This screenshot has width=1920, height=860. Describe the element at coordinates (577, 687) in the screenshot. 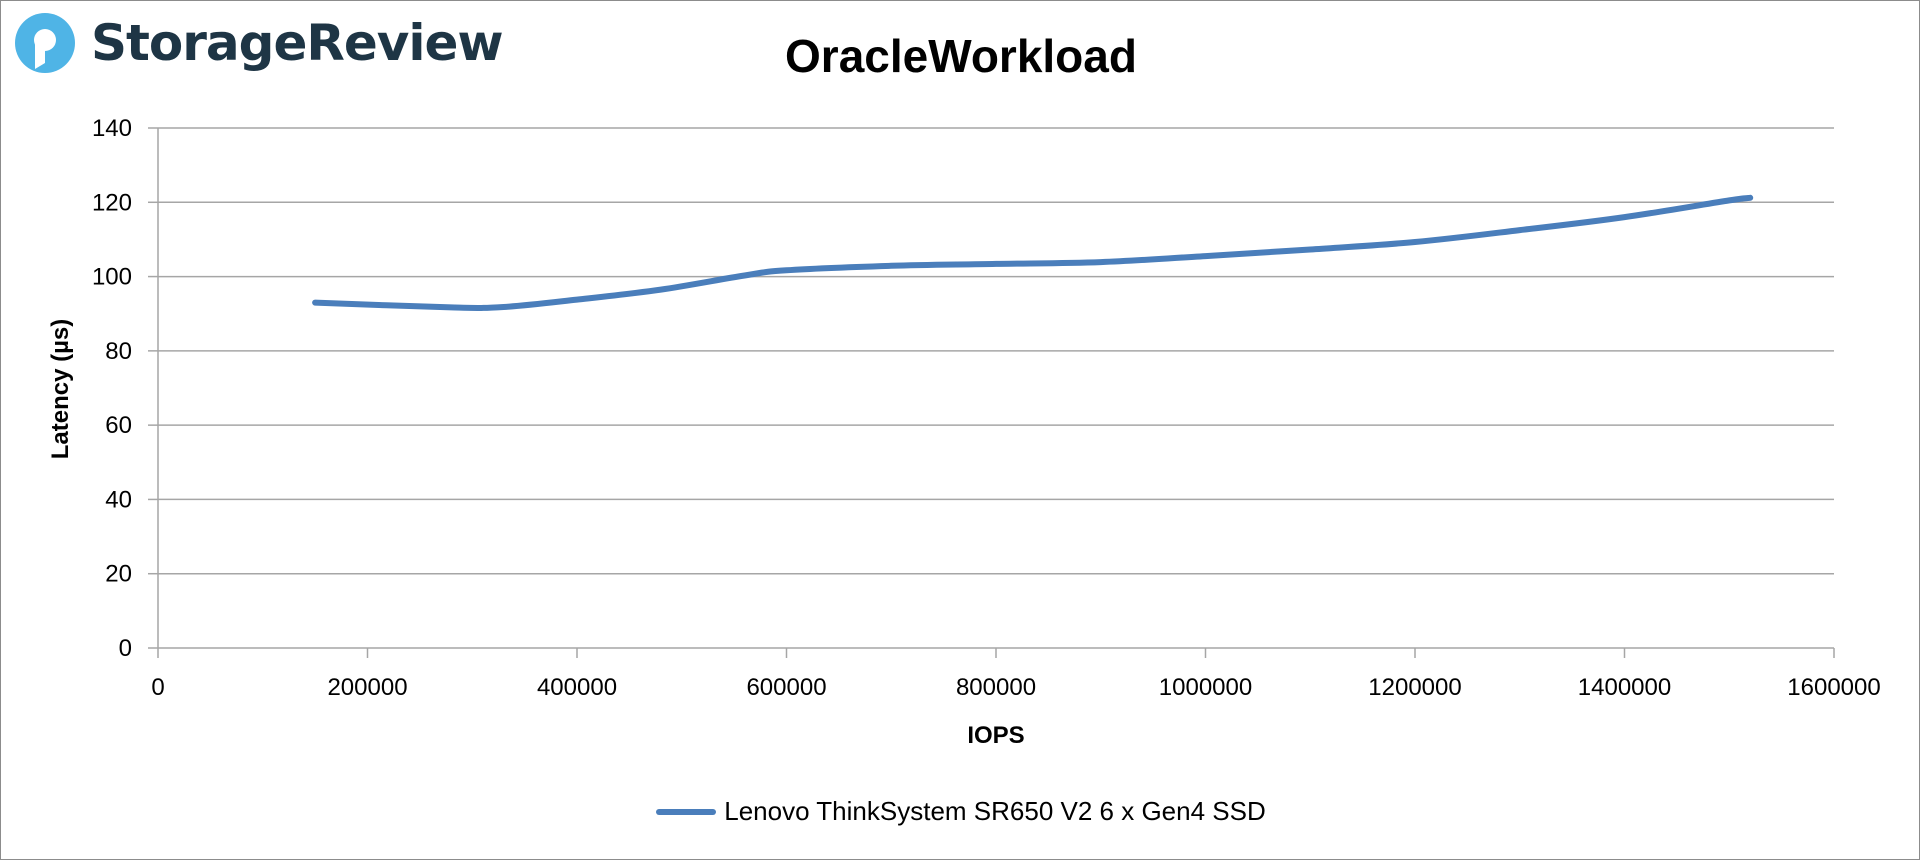

I see `x-tick-label-400000: 400000` at that location.